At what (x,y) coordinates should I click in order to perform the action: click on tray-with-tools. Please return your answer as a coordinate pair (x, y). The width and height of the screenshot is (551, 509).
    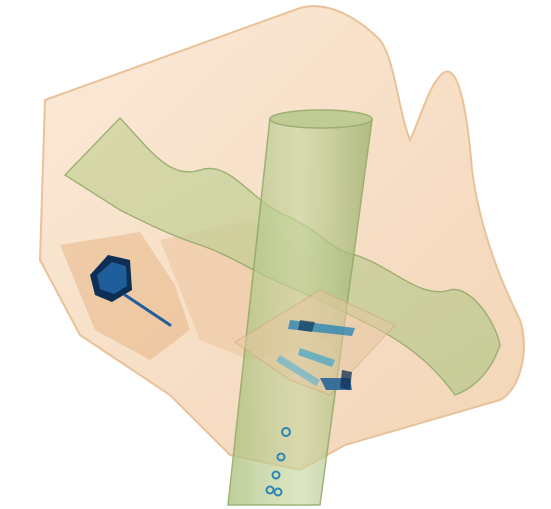
    Looking at the image, I should click on (315, 342).